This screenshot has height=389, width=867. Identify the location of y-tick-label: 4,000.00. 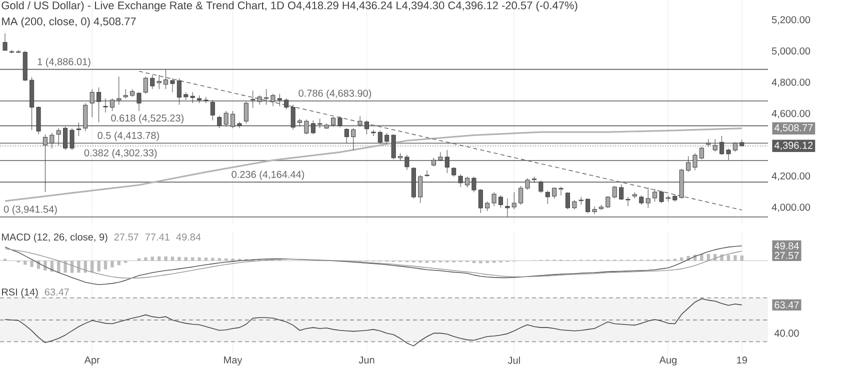
(791, 208).